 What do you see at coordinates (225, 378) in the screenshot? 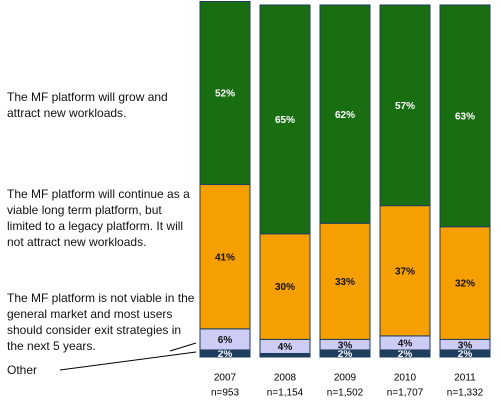
I see `x-tick-label: 2007` at bounding box center [225, 378].